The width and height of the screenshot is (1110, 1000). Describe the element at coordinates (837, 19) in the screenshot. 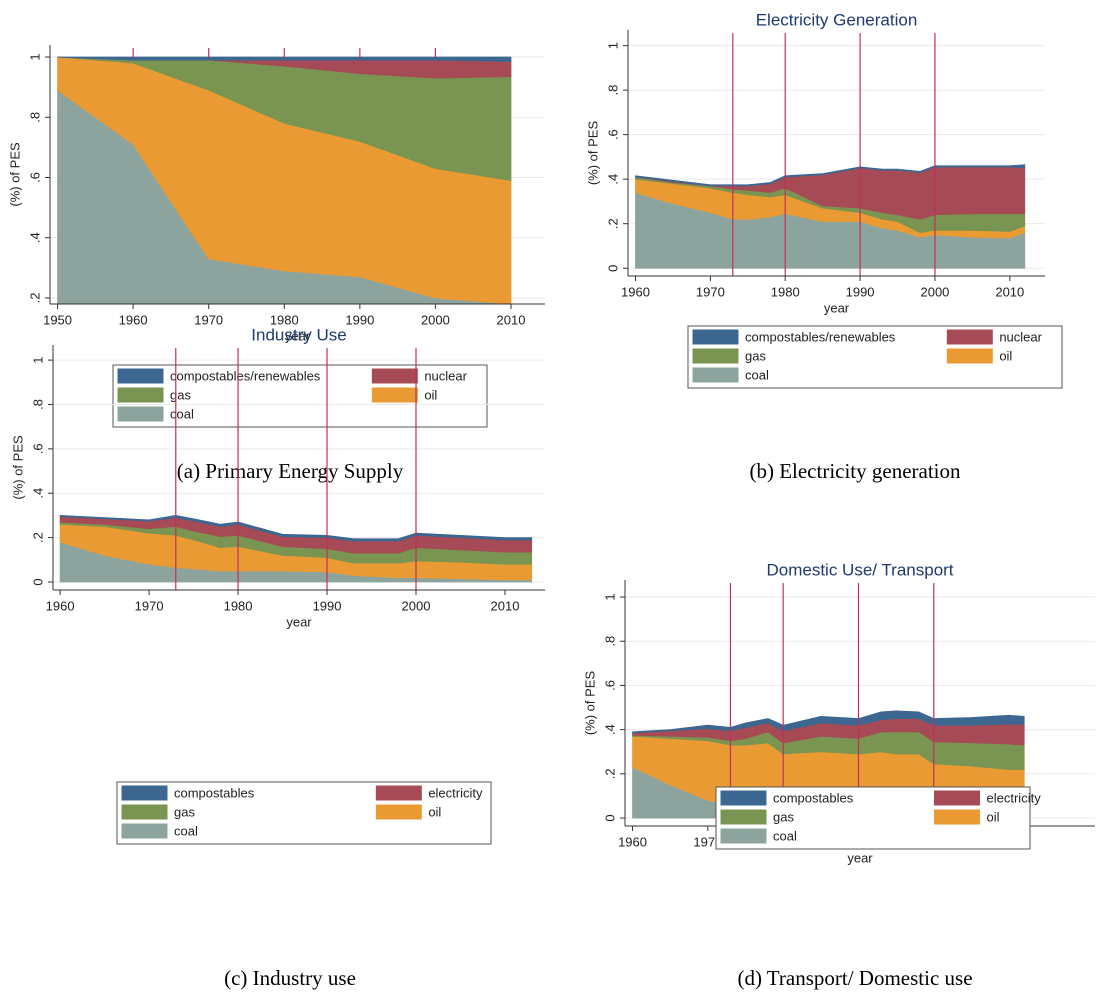

I see `chart-title: Electricity Generation` at that location.